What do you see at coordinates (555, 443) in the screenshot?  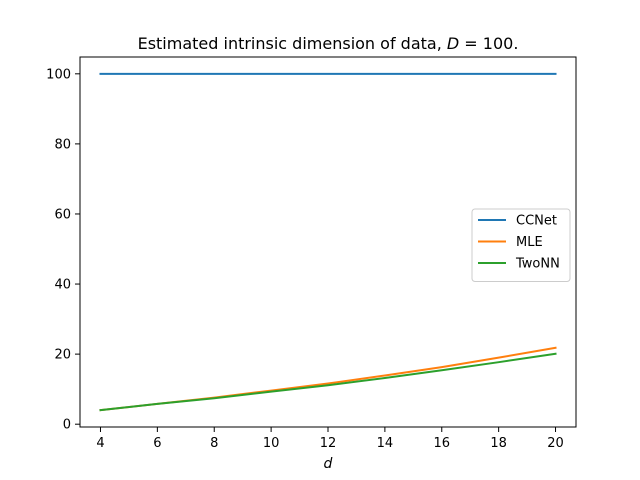 I see `x-tick-label: 20` at bounding box center [555, 443].